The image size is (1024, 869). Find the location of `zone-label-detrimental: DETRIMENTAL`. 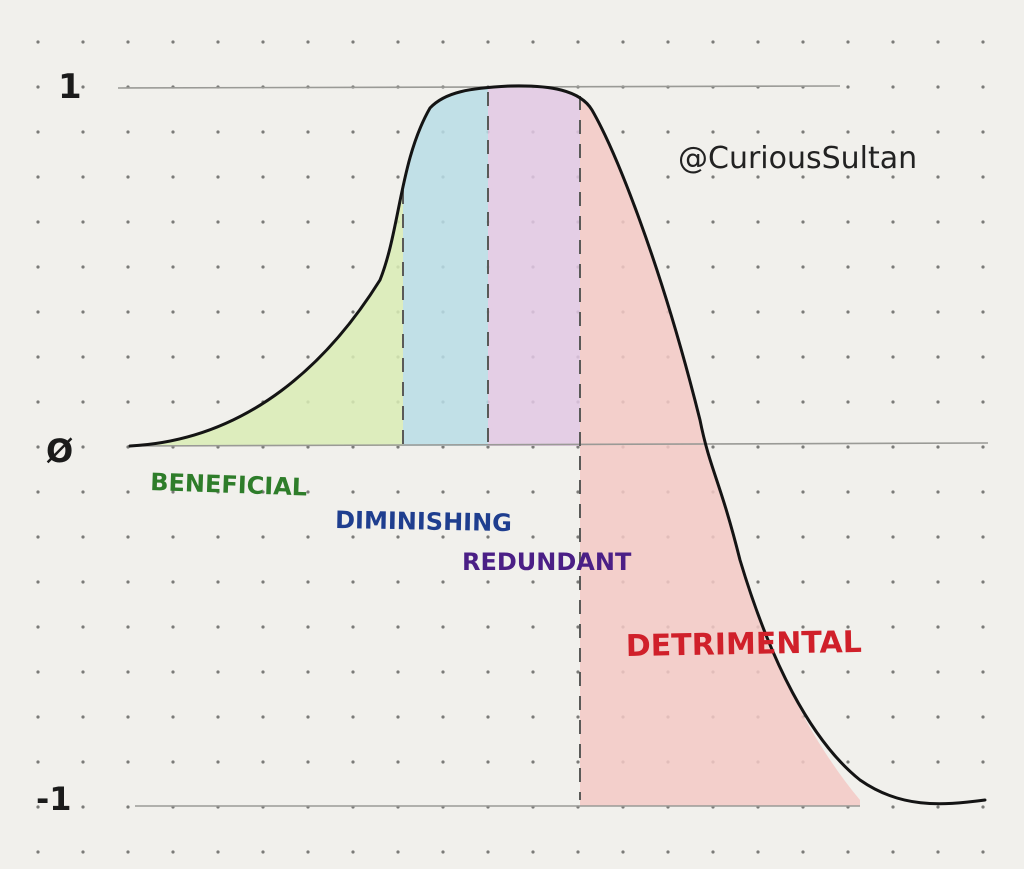

zone-label-detrimental: DETRIMENTAL is located at coordinates (744, 644).